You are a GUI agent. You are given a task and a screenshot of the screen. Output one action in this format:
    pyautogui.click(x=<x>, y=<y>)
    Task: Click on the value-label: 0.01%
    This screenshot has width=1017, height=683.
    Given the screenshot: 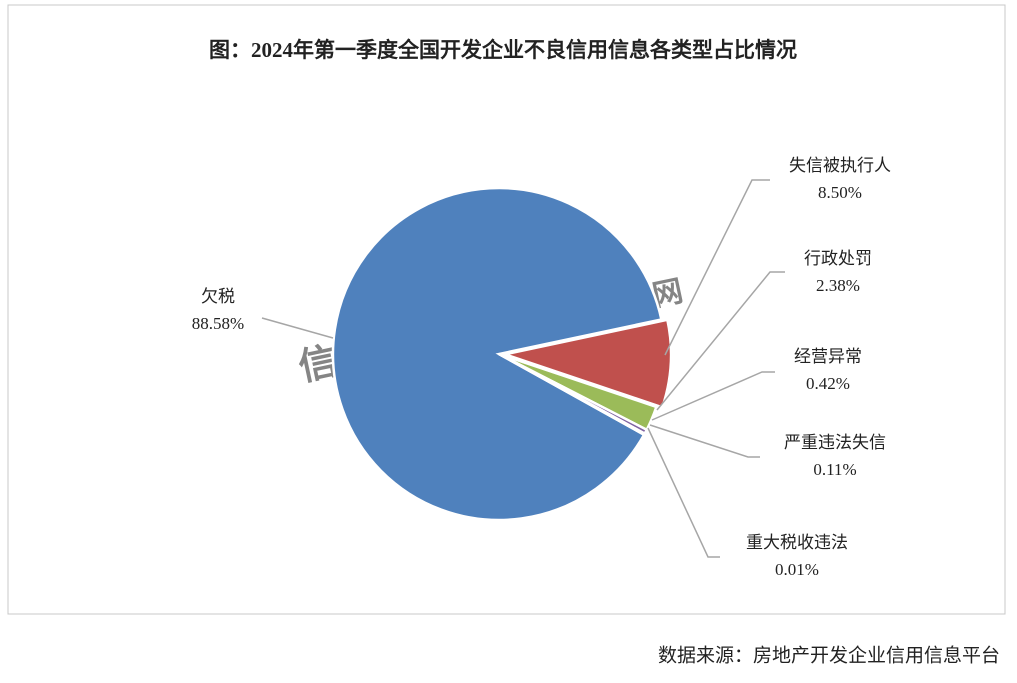 What is the action you would take?
    pyautogui.click(x=797, y=569)
    